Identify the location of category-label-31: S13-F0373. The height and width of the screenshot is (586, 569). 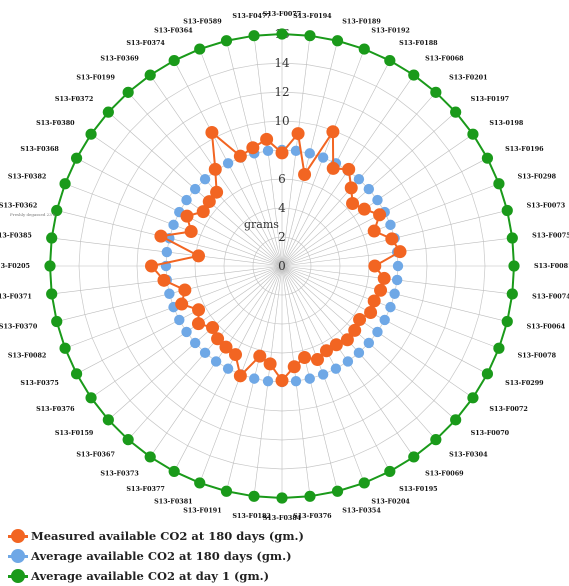
(119, 473).